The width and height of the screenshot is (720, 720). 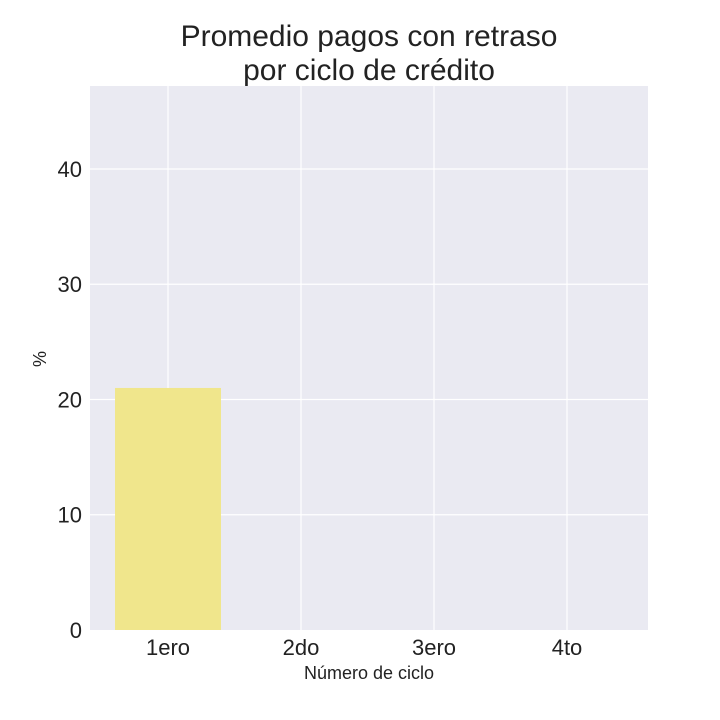 I want to click on bars, so click(x=168, y=508).